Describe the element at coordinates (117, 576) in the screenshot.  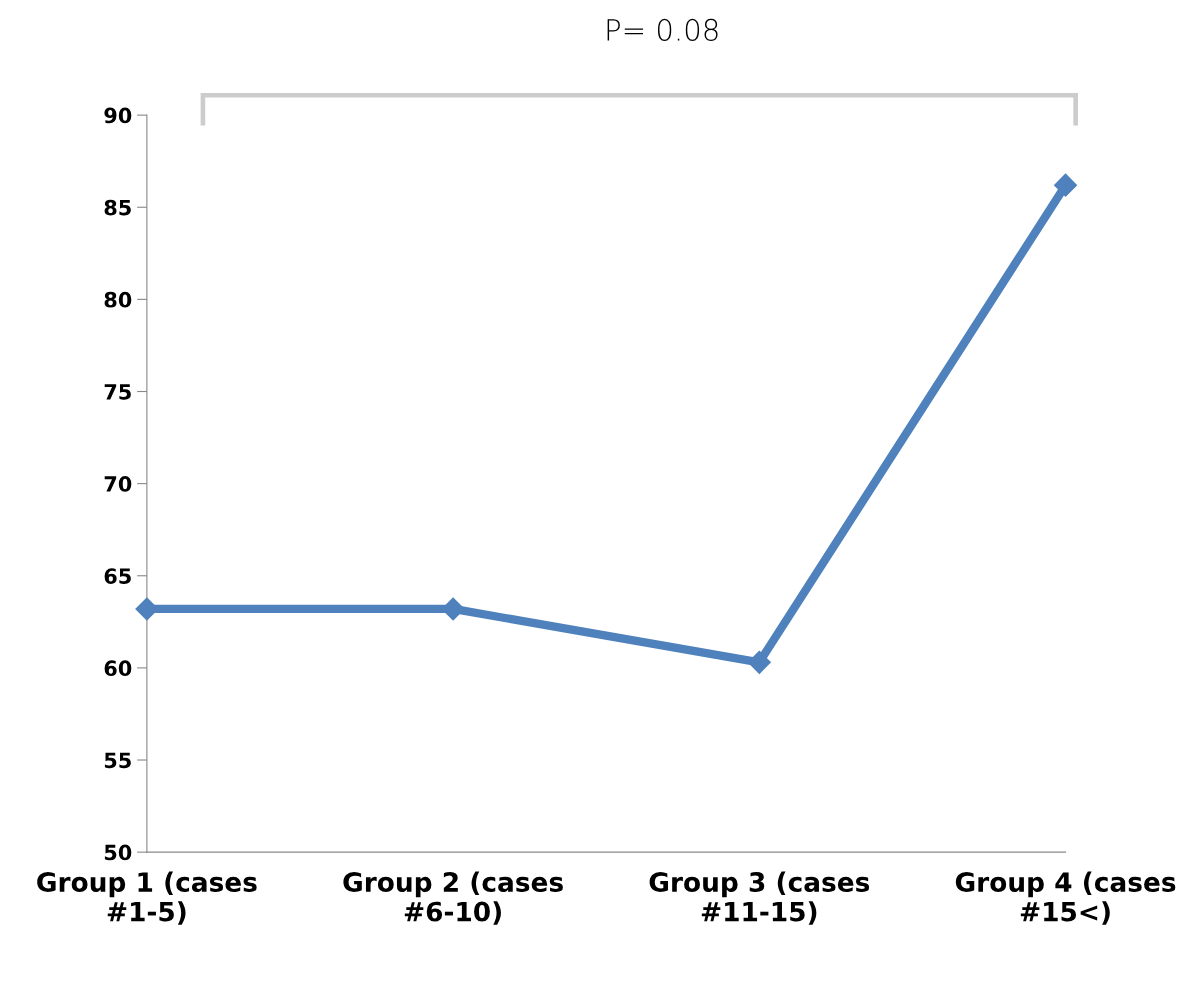
I see `y-tick-label: 65` at that location.